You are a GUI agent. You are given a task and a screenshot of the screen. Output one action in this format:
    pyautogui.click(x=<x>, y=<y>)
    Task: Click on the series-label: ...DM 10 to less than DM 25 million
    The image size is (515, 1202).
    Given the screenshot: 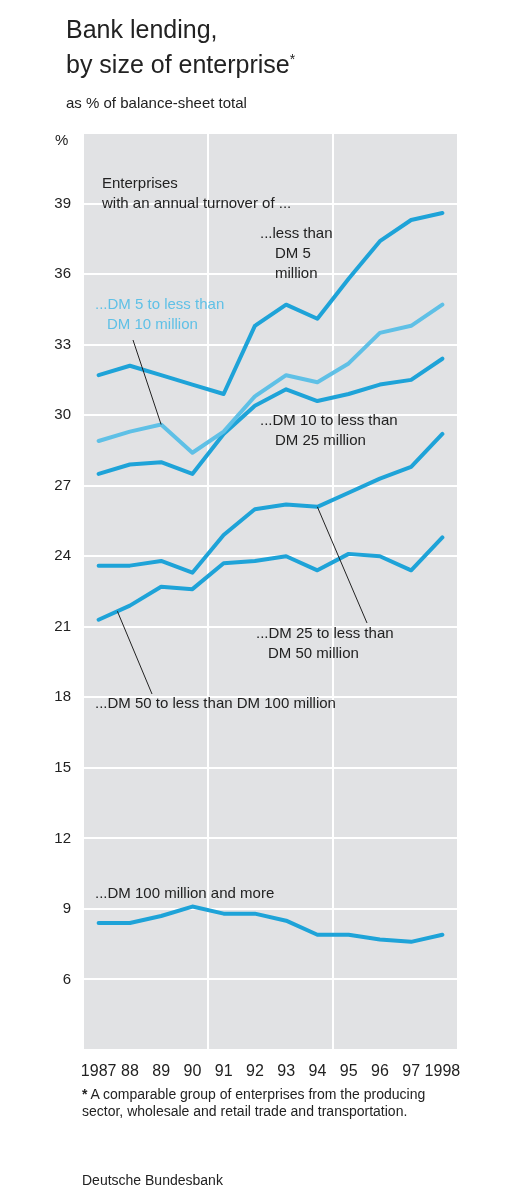 What is the action you would take?
    pyautogui.click(x=329, y=430)
    